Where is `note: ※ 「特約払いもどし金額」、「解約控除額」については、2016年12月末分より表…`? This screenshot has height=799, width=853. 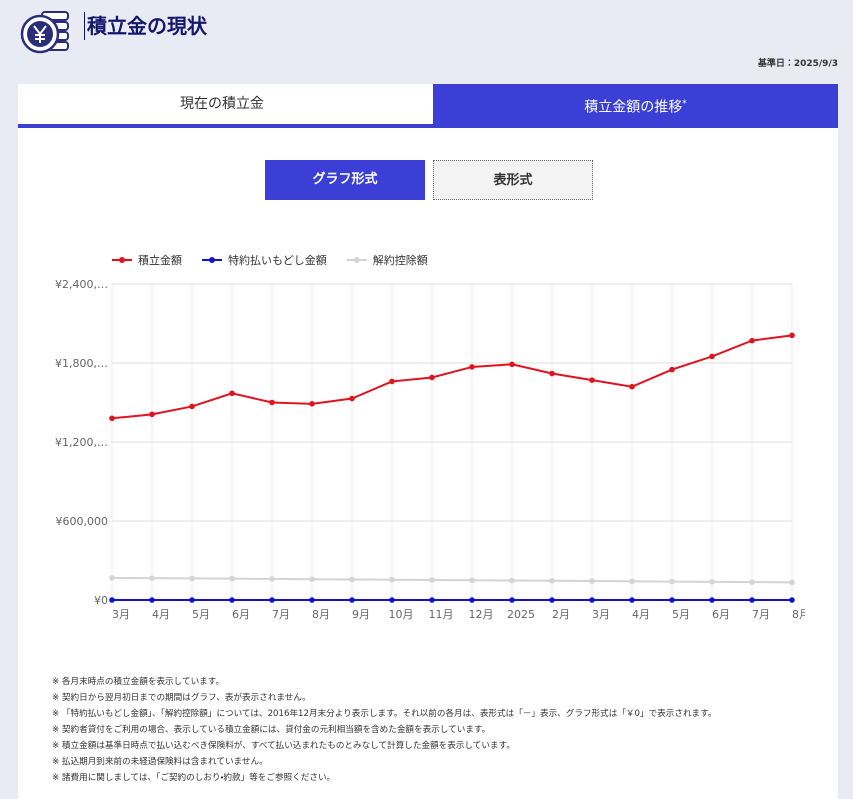
note: ※ 「特約払いもどし金額」、「解約控除額」については、2016年12月末分より表… is located at coordinates (384, 714).